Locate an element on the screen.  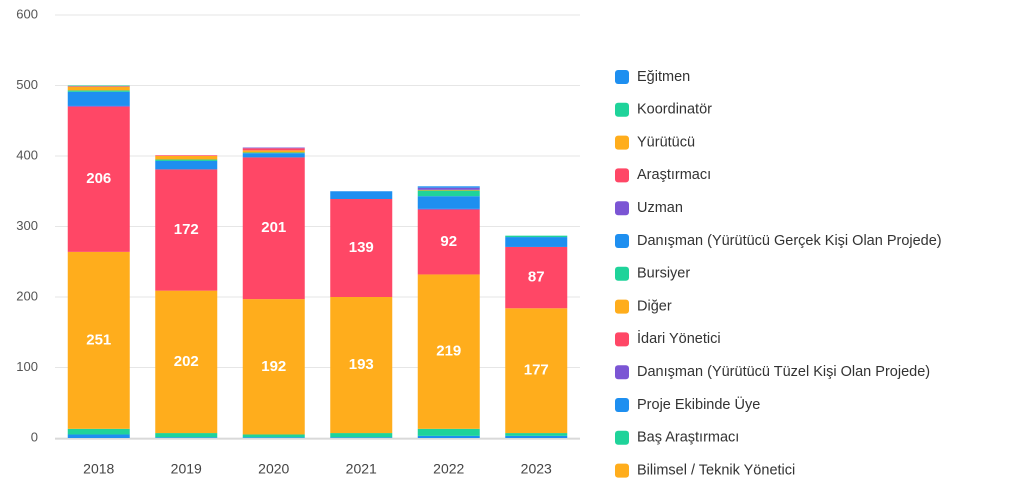
x-tick-label: 2020 is located at coordinates (273, 469).